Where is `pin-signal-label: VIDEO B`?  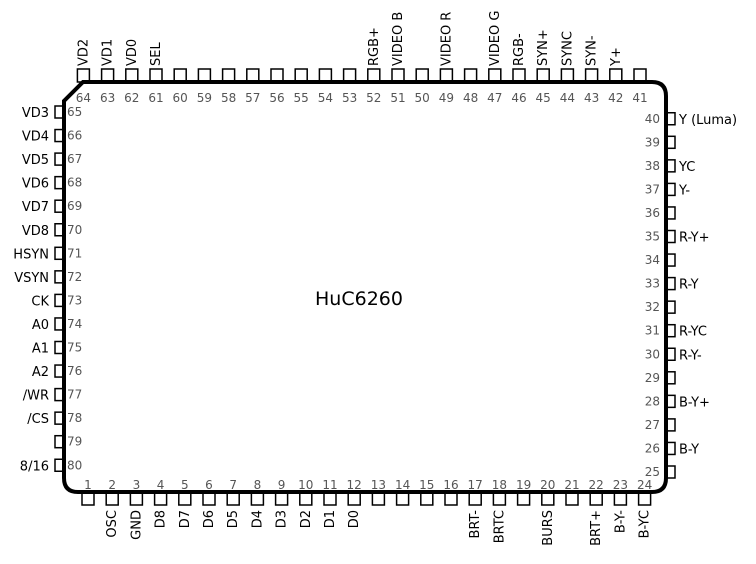
pin-signal-label: VIDEO B is located at coordinates (398, 39).